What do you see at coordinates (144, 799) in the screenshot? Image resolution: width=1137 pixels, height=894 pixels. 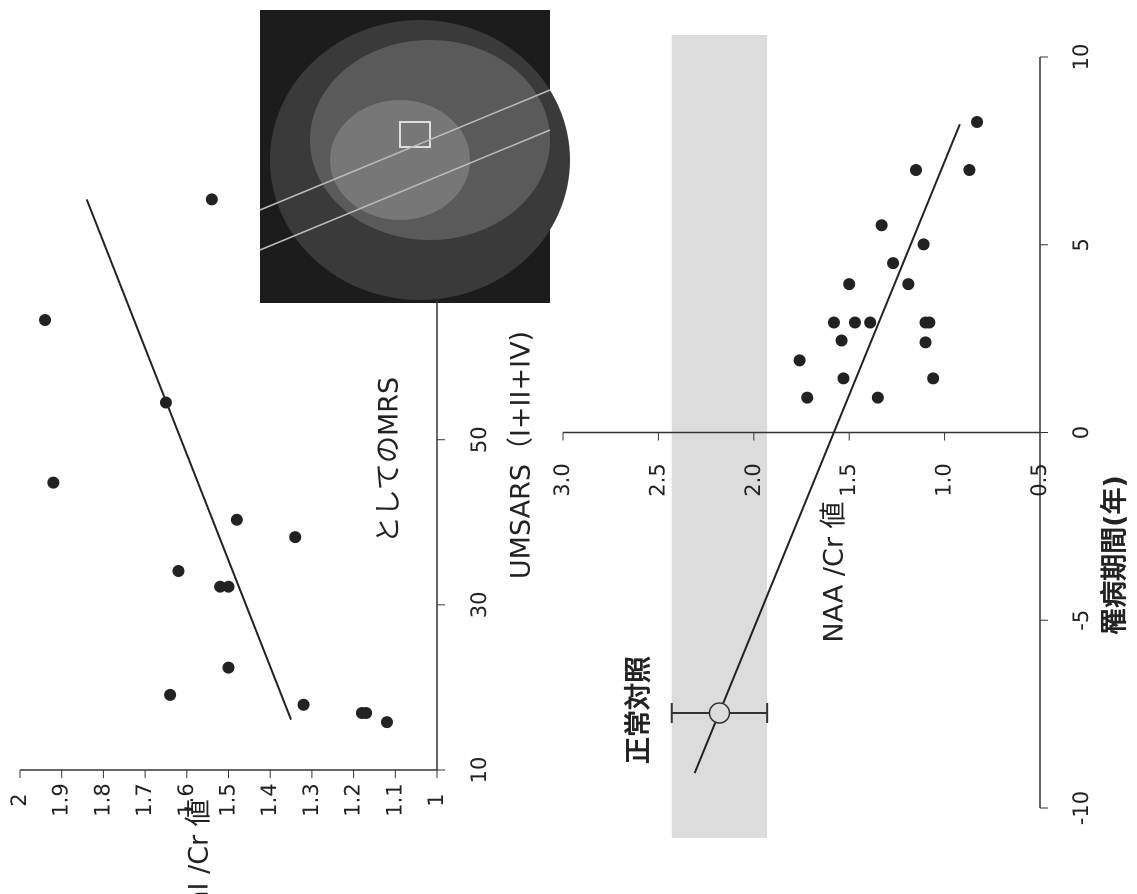 I see `y-tick-label: 1.7` at bounding box center [144, 799].